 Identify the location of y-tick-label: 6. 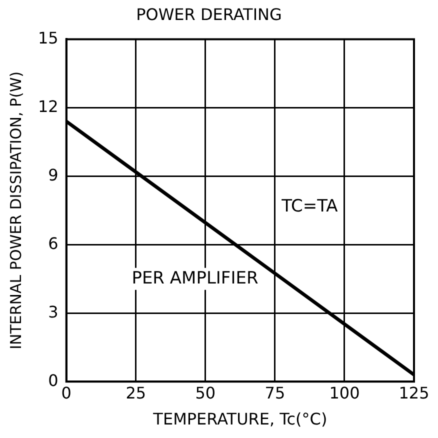
(53, 243).